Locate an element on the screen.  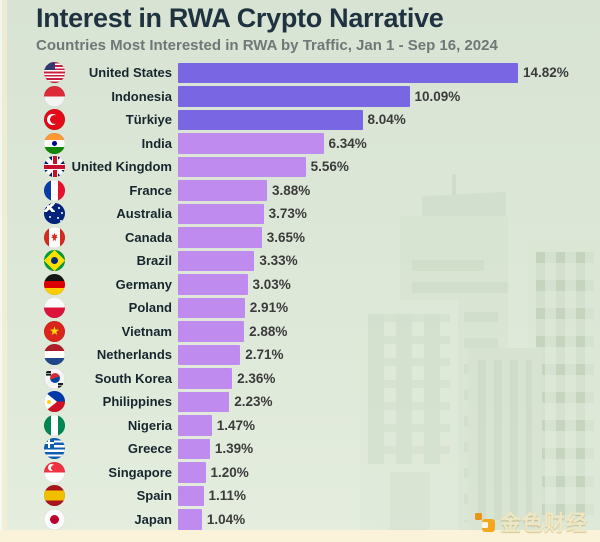
country-label: United States is located at coordinates (130, 73).